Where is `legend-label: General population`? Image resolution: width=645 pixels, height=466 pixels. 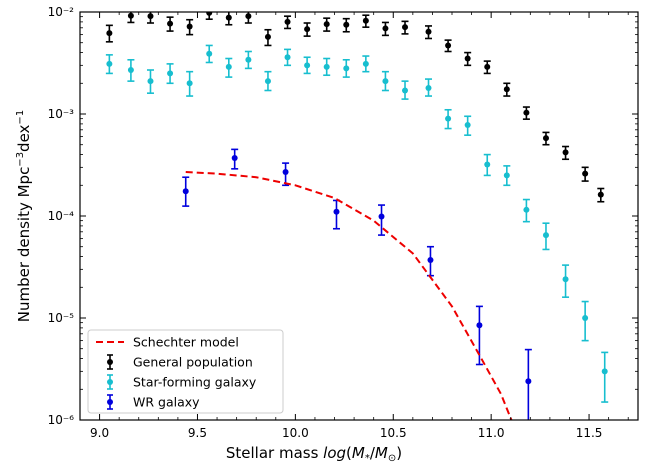
legend-label: General population is located at coordinates (193, 362).